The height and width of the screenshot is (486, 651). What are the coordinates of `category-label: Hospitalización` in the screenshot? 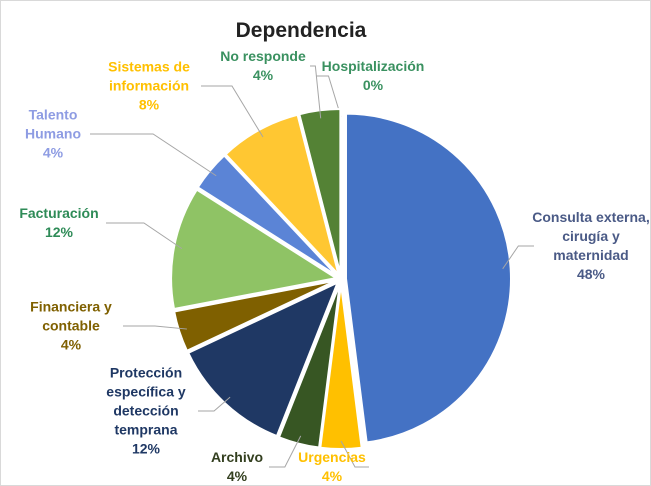 It's located at (373, 66).